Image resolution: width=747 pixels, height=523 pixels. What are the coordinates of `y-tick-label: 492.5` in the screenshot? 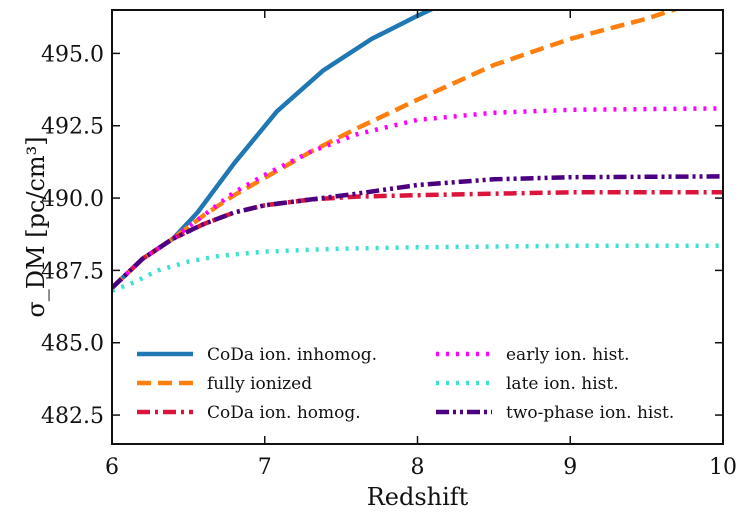 It's located at (72, 127).